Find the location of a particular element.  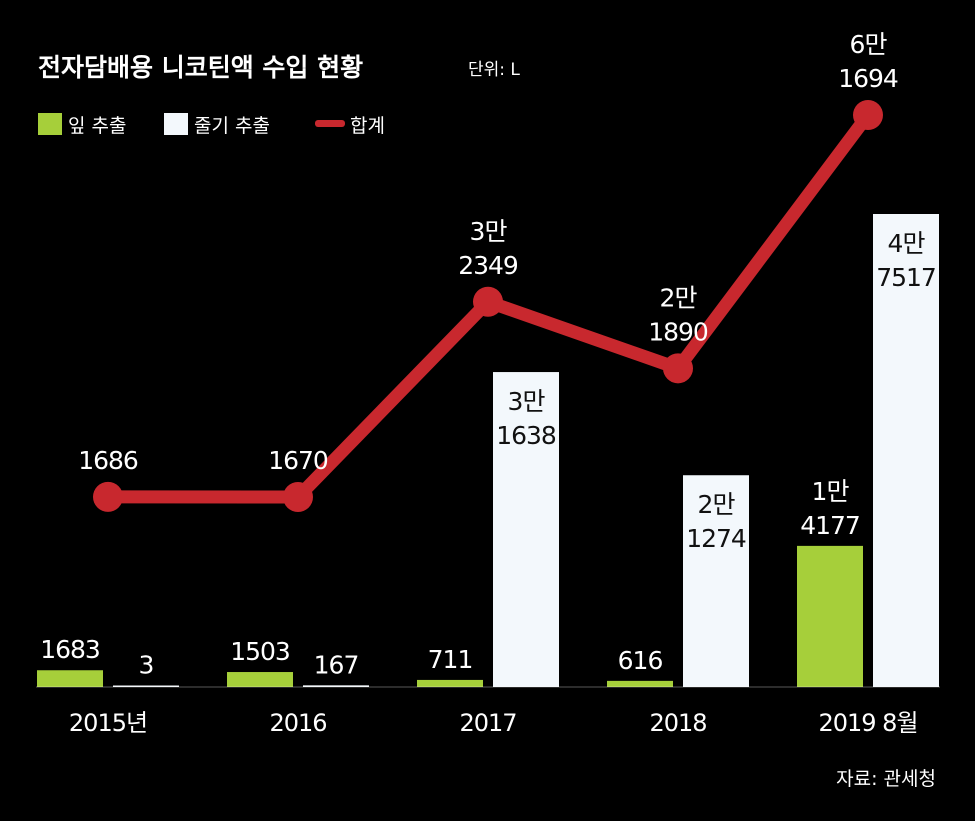

data-label-leaf-2: 711 is located at coordinates (450, 659).